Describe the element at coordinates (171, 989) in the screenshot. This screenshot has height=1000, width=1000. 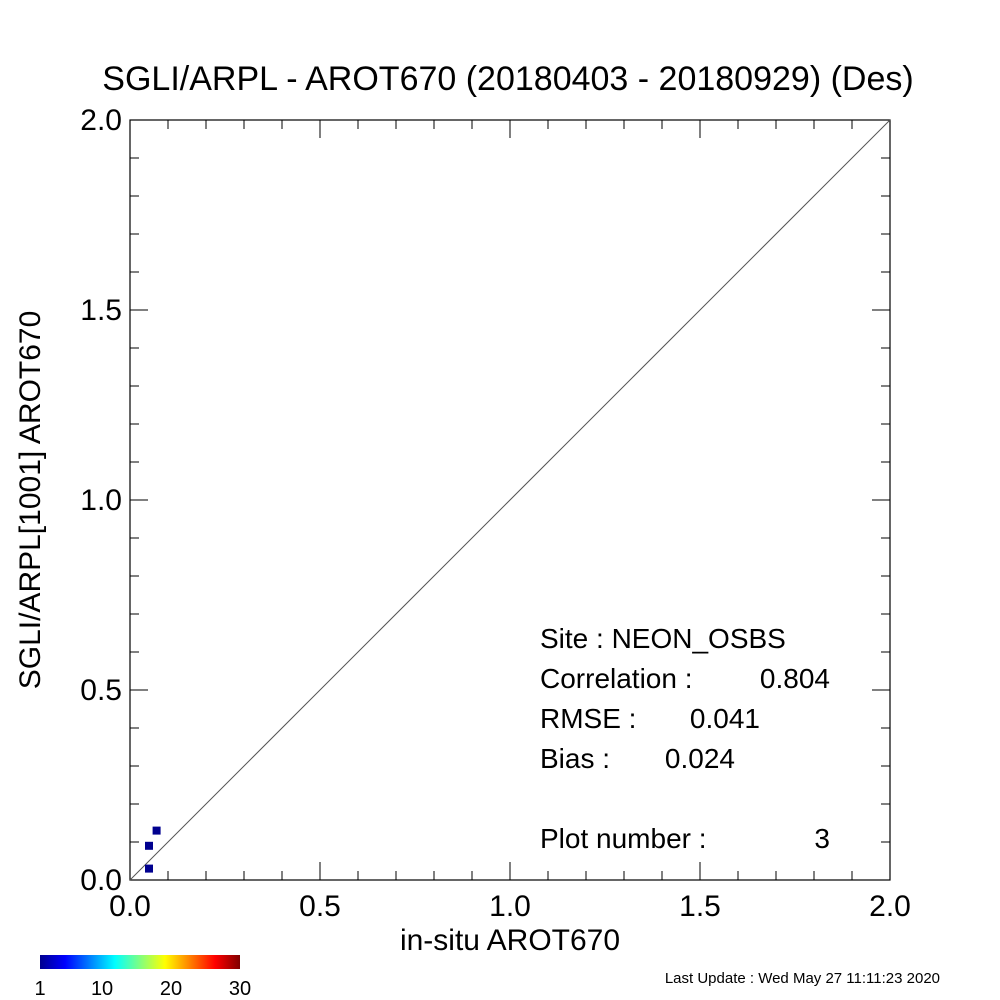
I see `colorbar-tick-label: 20` at that location.